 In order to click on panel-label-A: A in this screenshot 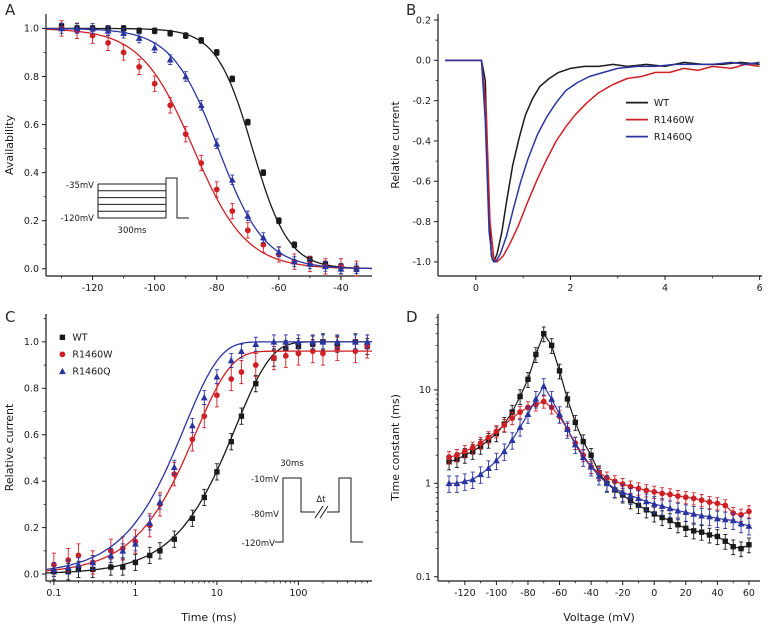, I will do `click(10, 10)`.